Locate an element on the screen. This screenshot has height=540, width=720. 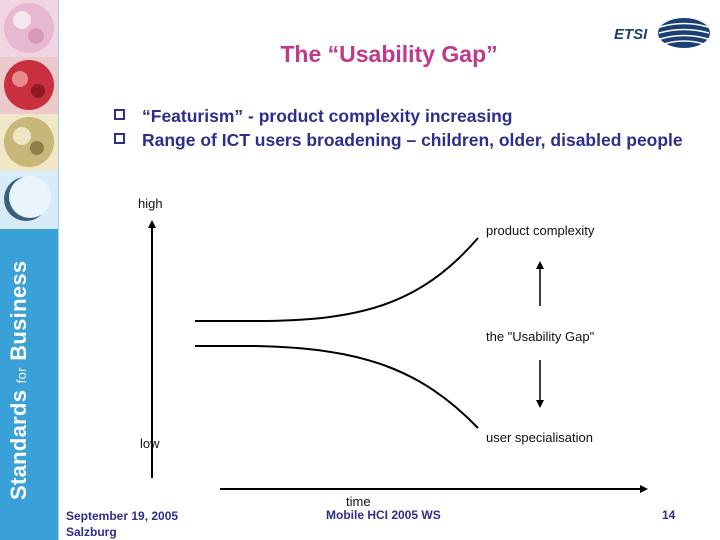
etsi-logo: ETSI is located at coordinates (662, 33).